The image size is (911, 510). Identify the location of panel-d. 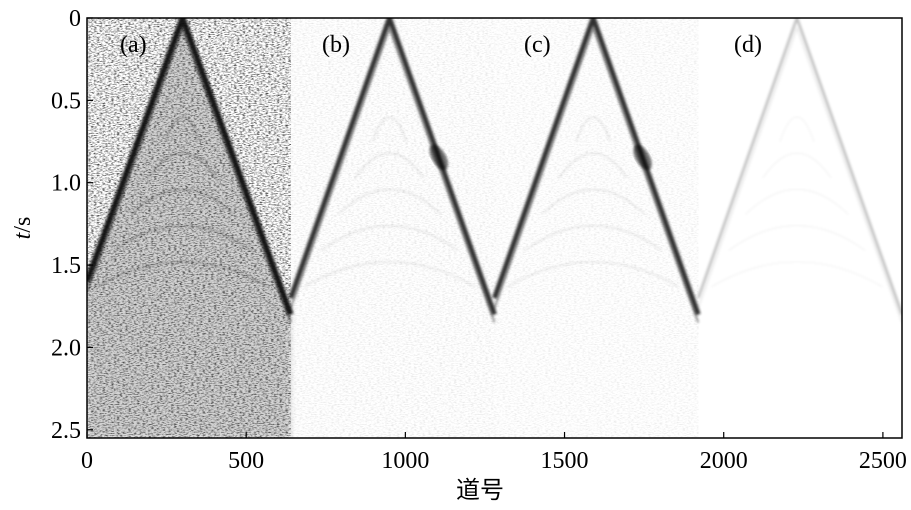
(799, 170).